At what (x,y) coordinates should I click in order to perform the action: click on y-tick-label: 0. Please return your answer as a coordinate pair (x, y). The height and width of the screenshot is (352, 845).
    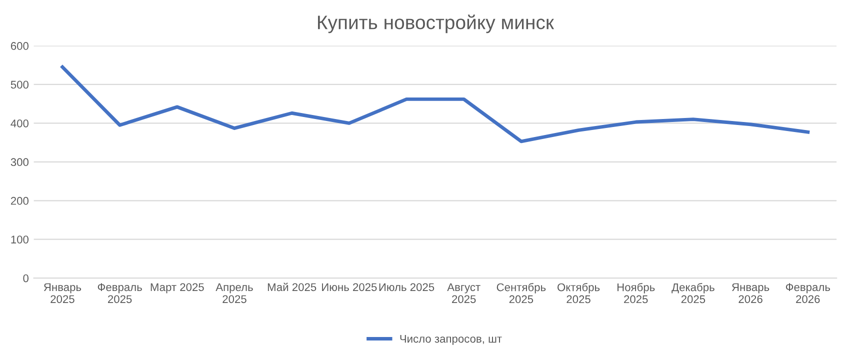
    Looking at the image, I should click on (26, 278).